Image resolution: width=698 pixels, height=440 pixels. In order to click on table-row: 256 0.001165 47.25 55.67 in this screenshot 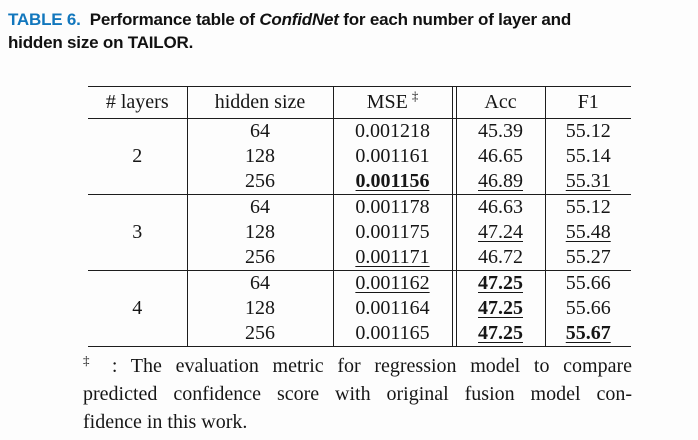, I will do `click(359, 334)`.